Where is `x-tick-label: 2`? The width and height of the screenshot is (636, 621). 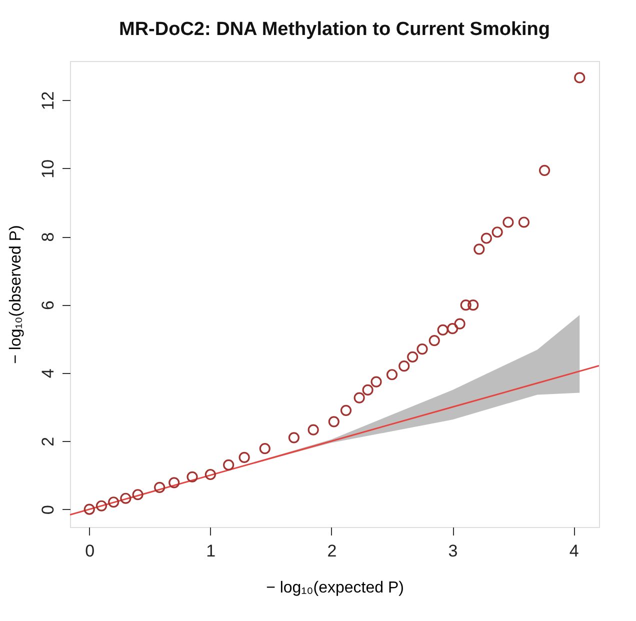
x-tick-label: 2 is located at coordinates (332, 551).